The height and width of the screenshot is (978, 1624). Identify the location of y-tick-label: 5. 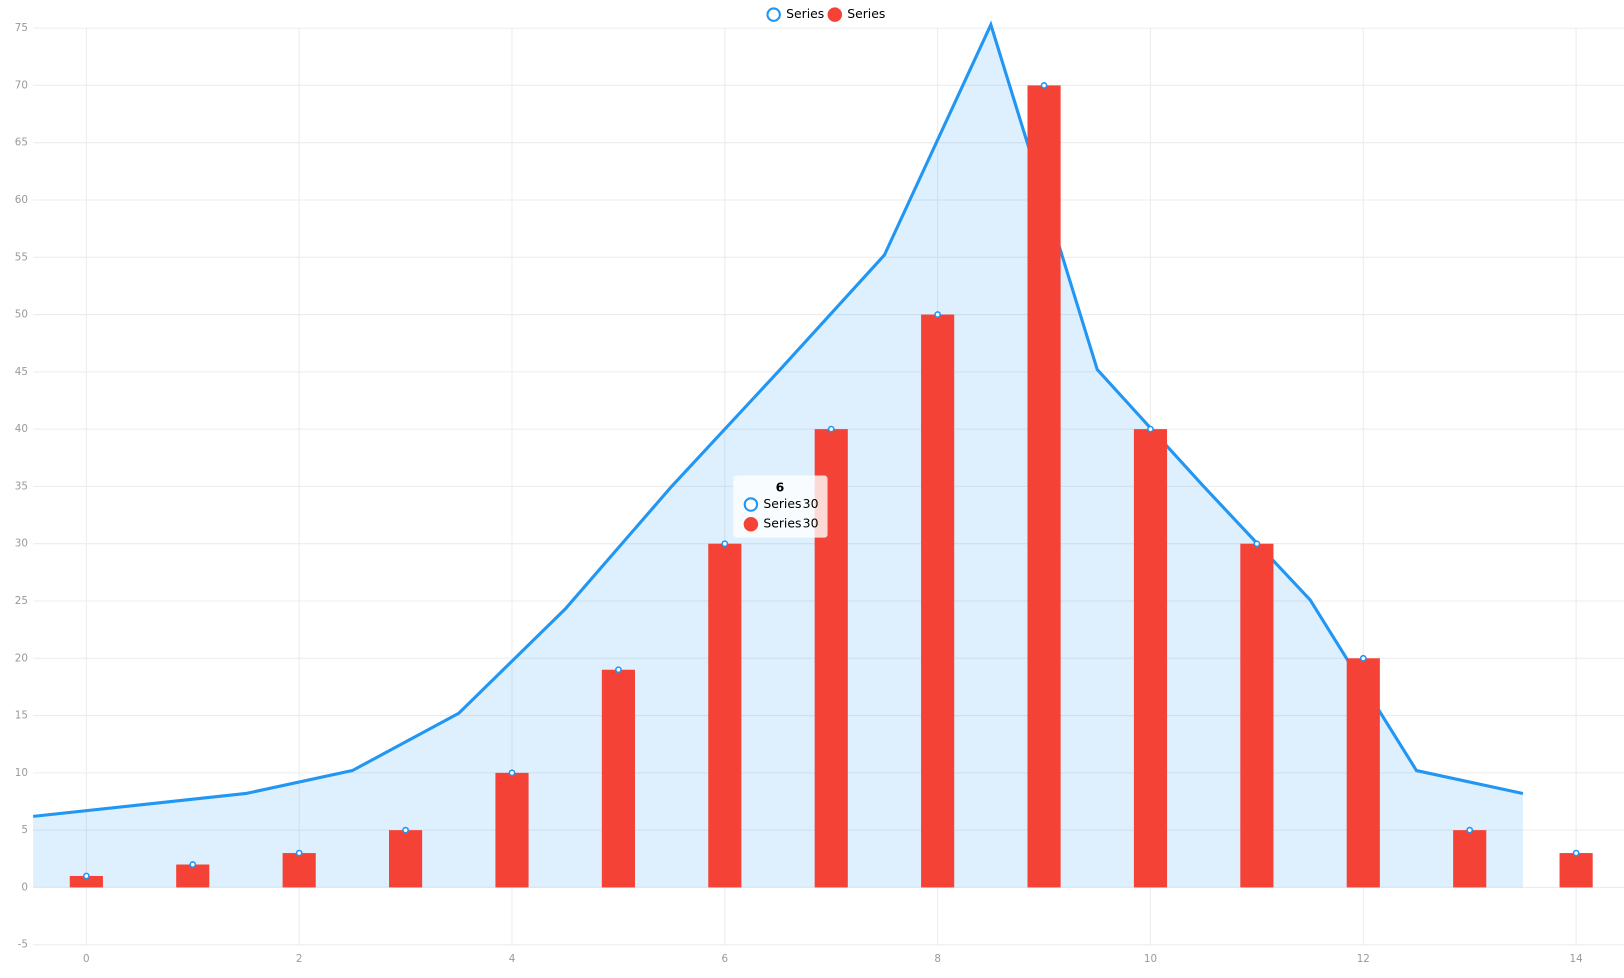
(24, 830).